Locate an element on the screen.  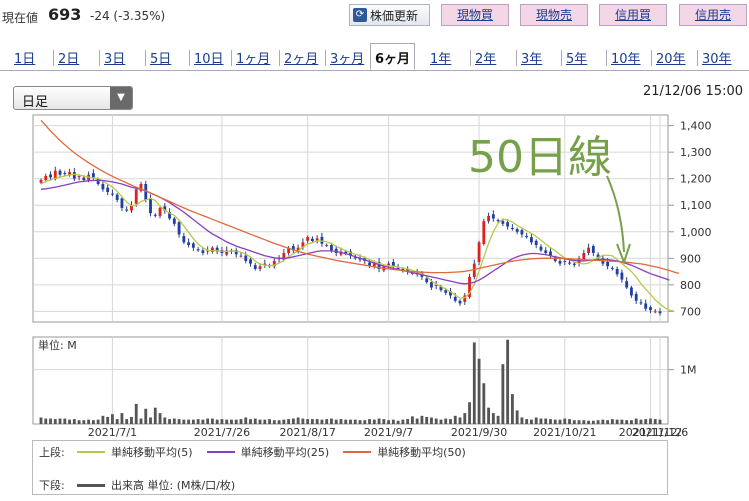
interval-select: 日足 ▼ is located at coordinates (73, 98).